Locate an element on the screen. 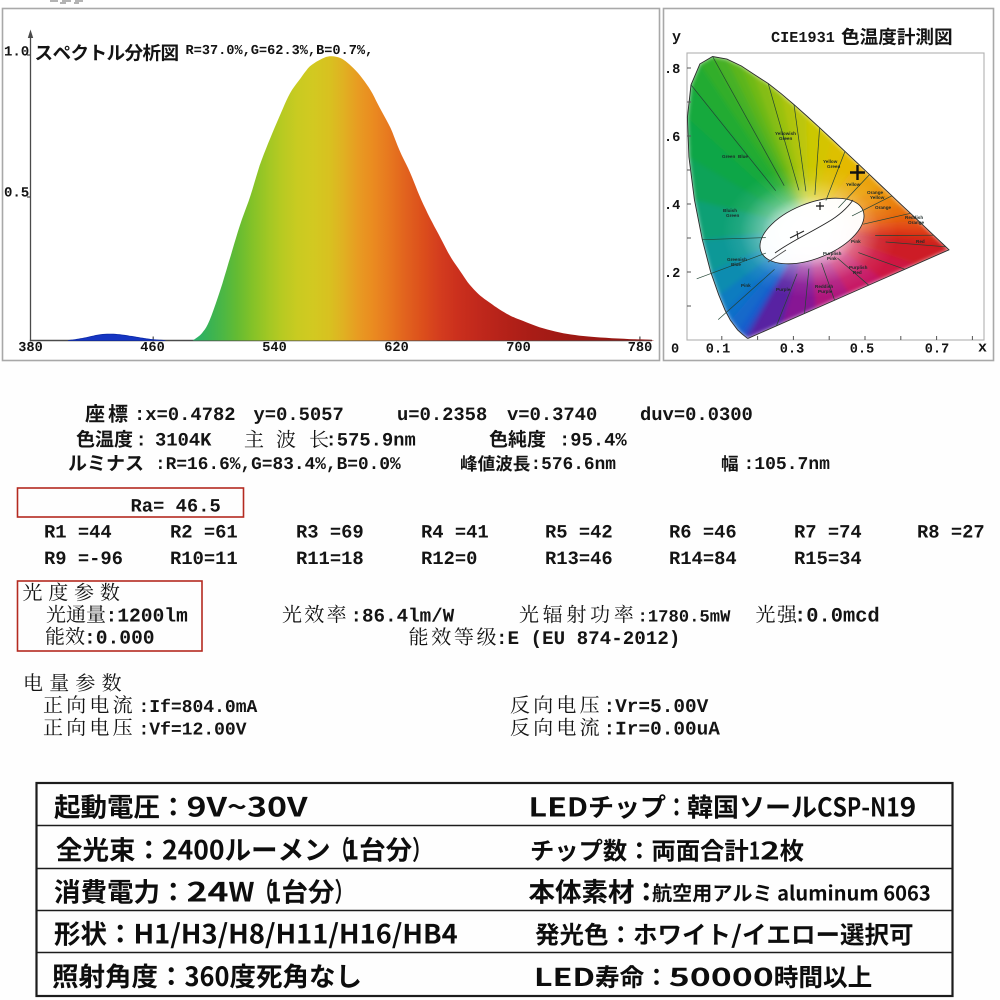  svg-text: Bluish is located at coordinates (730, 210).